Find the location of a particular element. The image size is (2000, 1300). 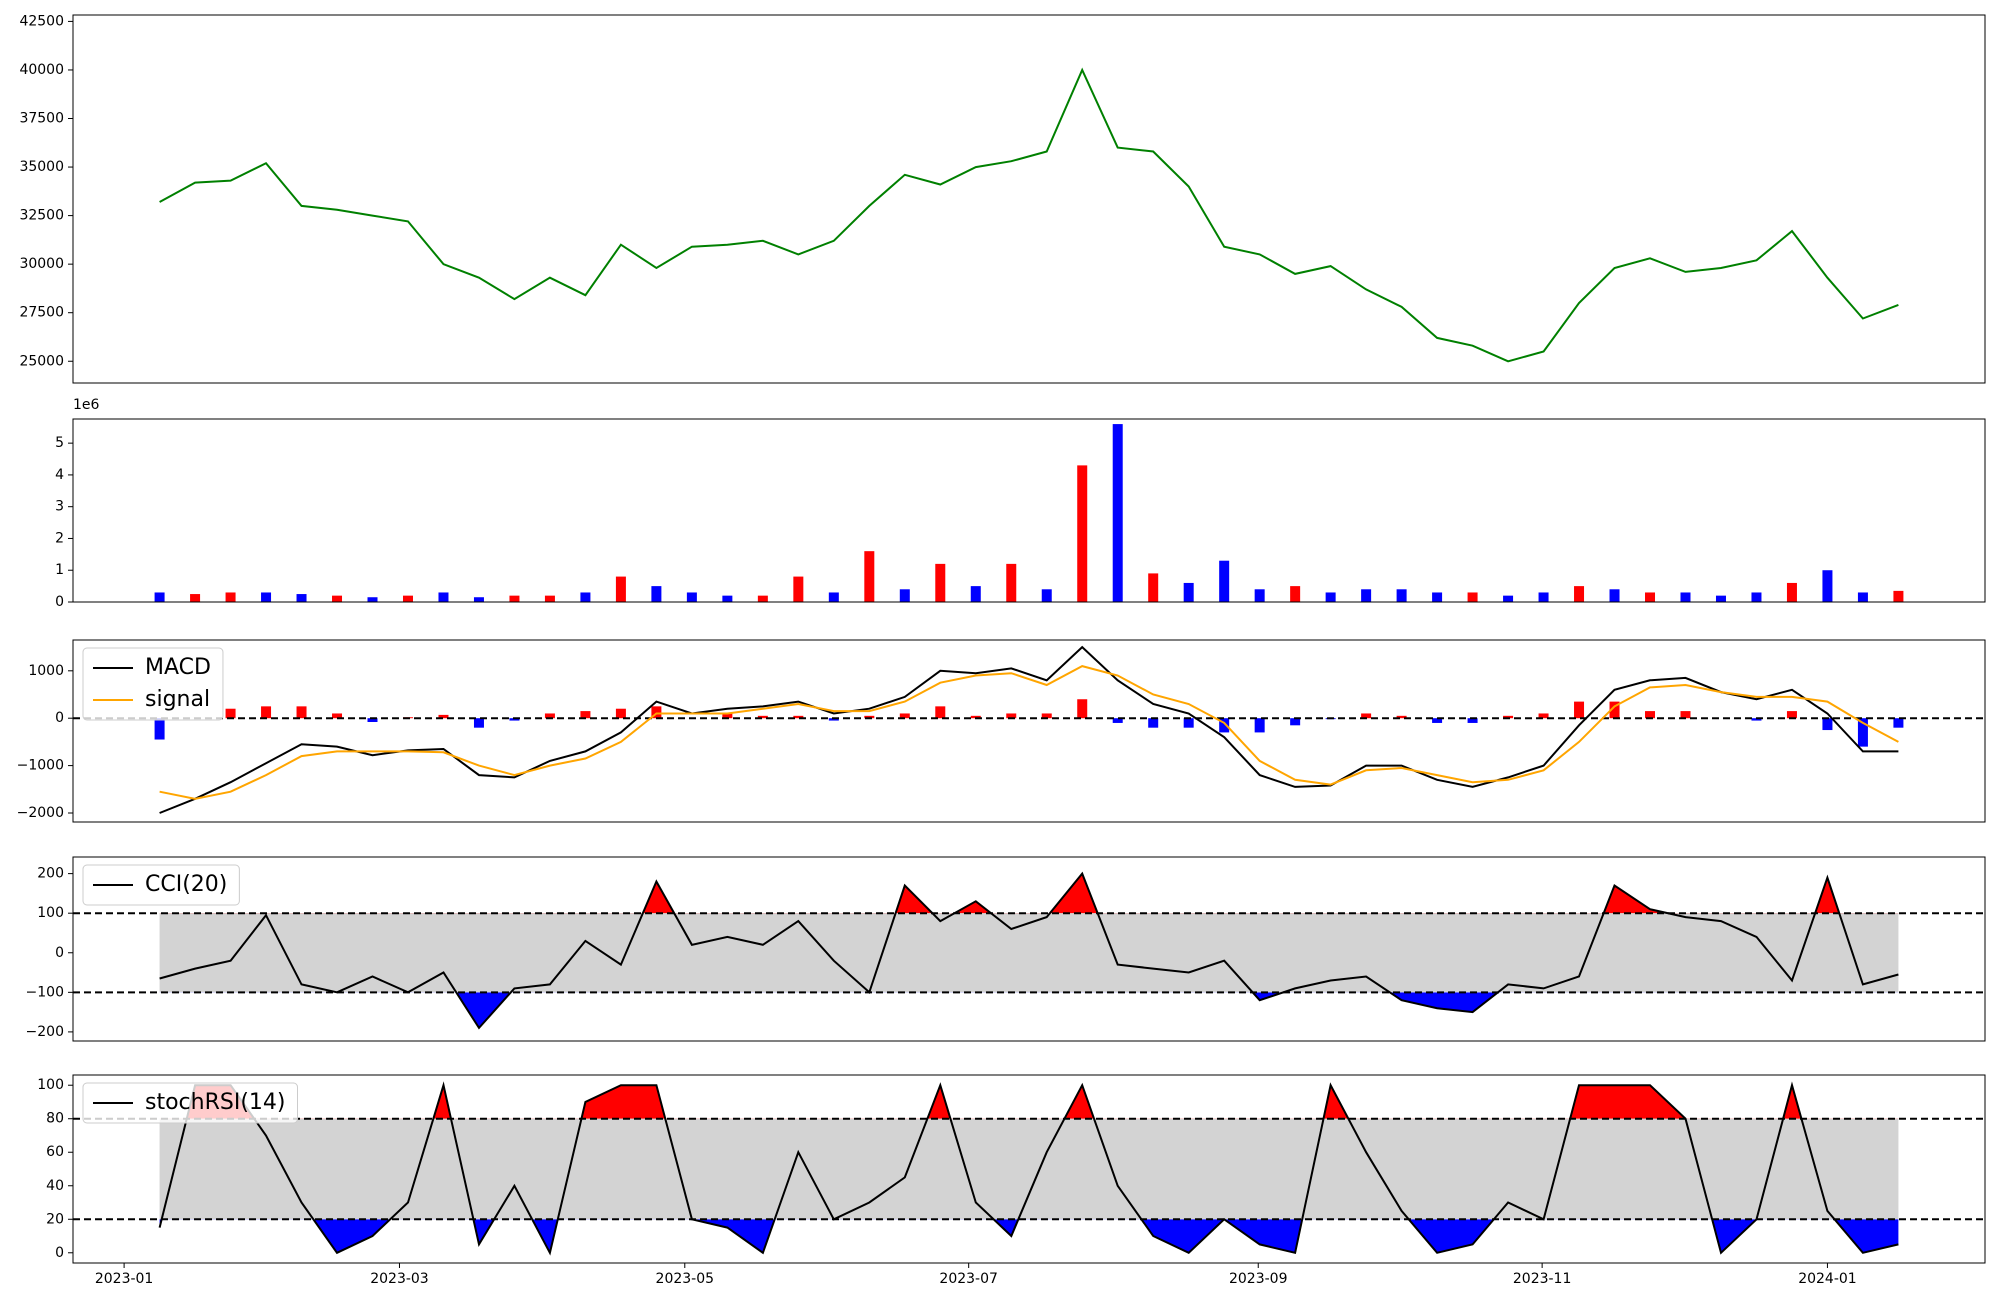

x-tick-label: 2023-11 is located at coordinates (1542, 1279).